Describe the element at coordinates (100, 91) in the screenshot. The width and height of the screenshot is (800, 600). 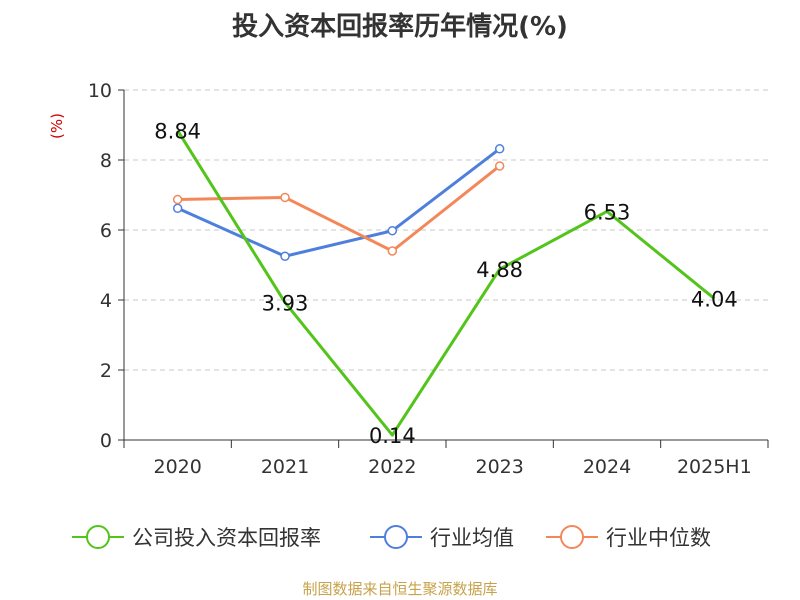
I see `y-tick-label: 10` at that location.